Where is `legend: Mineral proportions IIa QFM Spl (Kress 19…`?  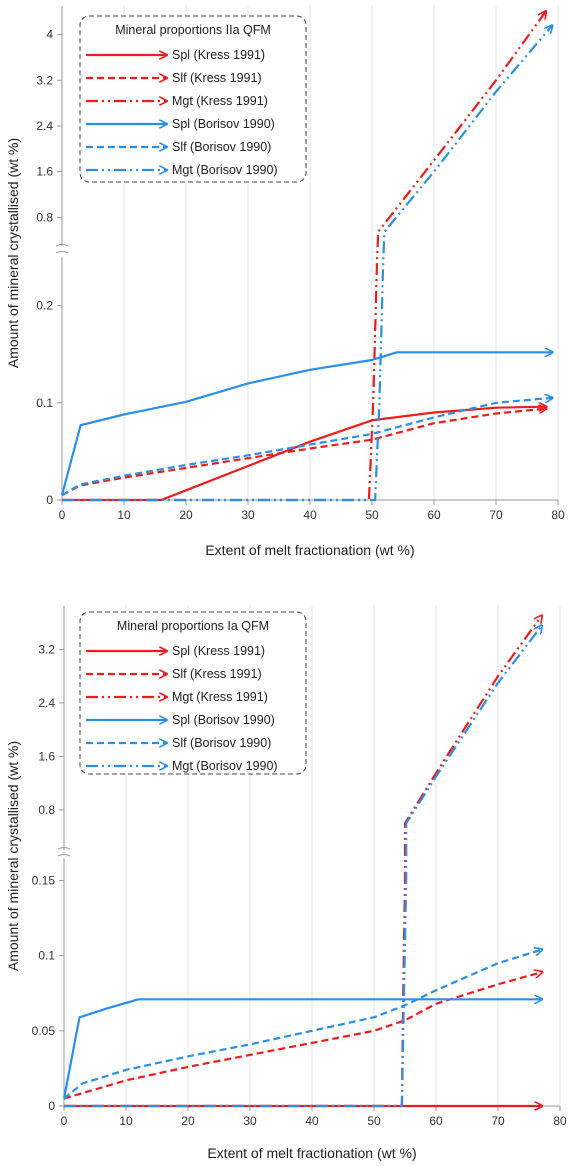 legend: Mineral proportions IIa QFM Spl (Kress 19… is located at coordinates (193, 99).